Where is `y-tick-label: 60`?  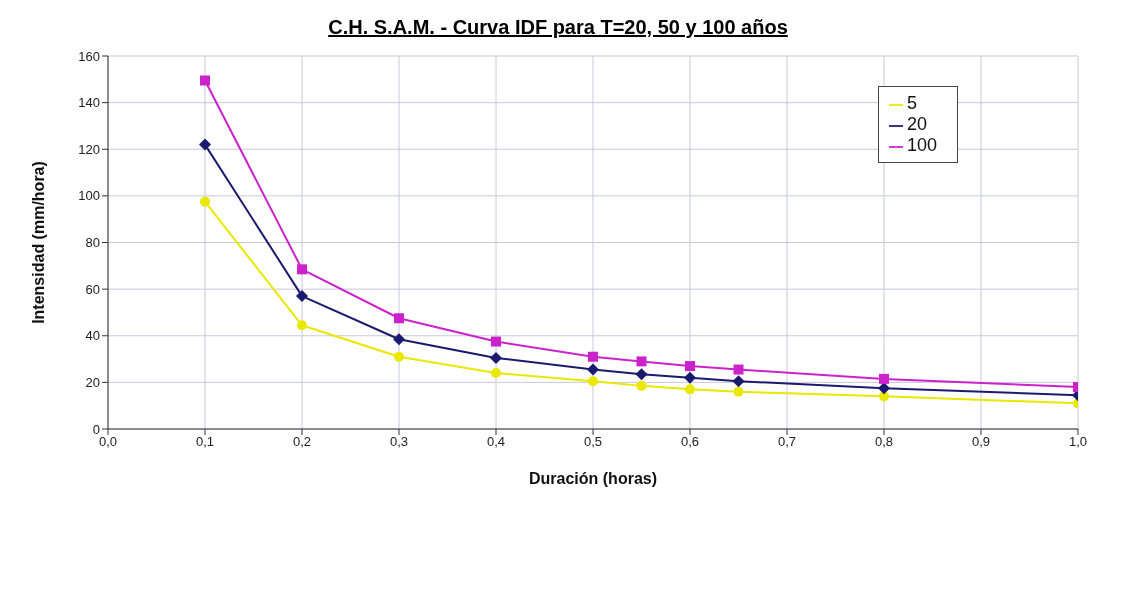 y-tick-label: 60 is located at coordinates (92, 289).